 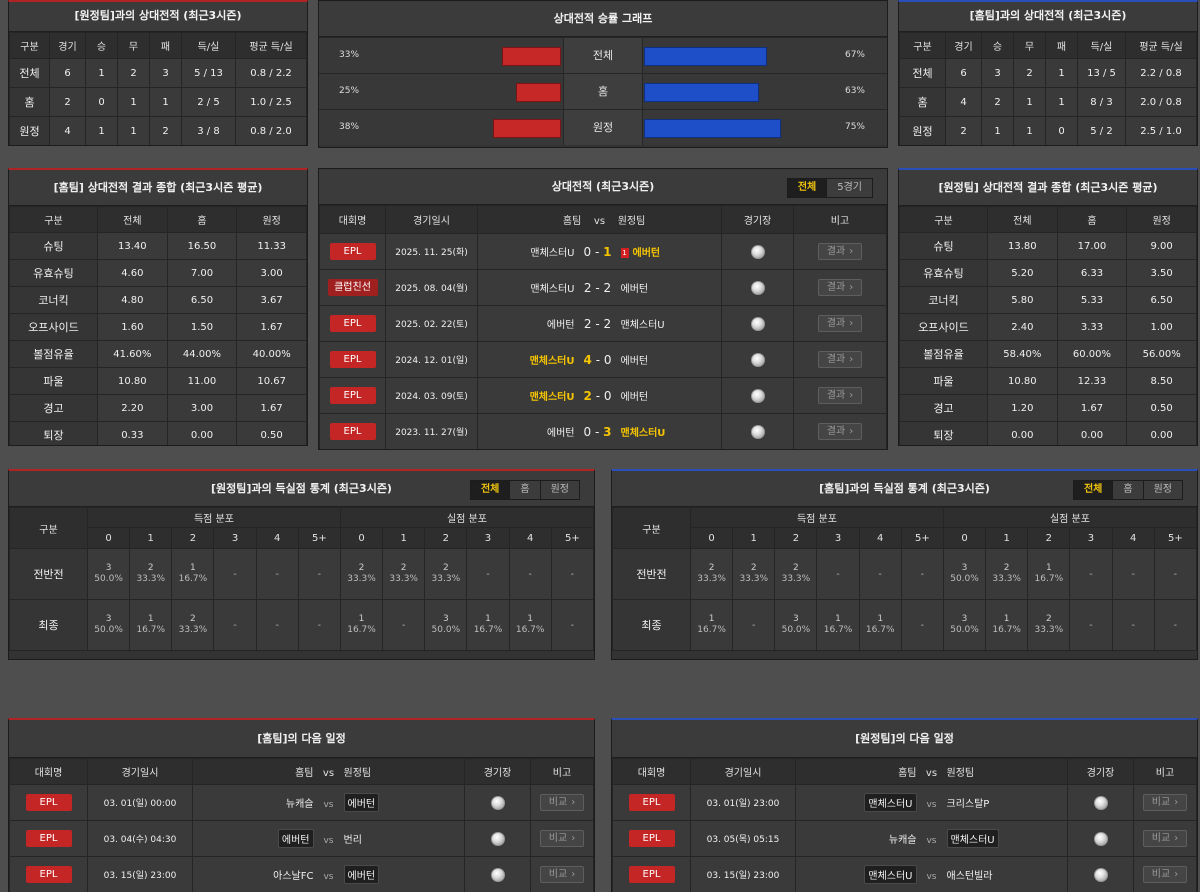 I want to click on stat-cell: 3, so click(x=997, y=73).